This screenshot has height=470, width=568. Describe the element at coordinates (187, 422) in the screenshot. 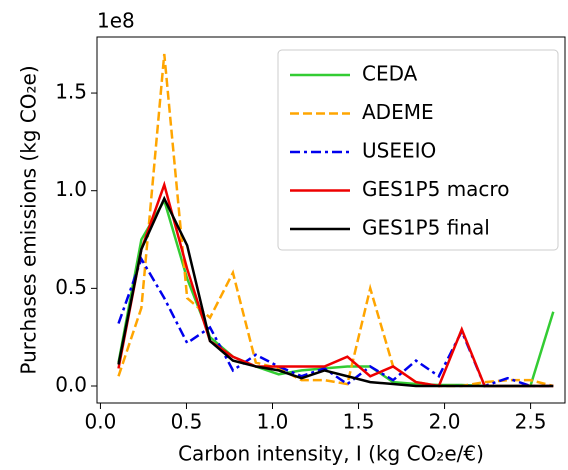

I see `x-tick-label: 0.5` at that location.